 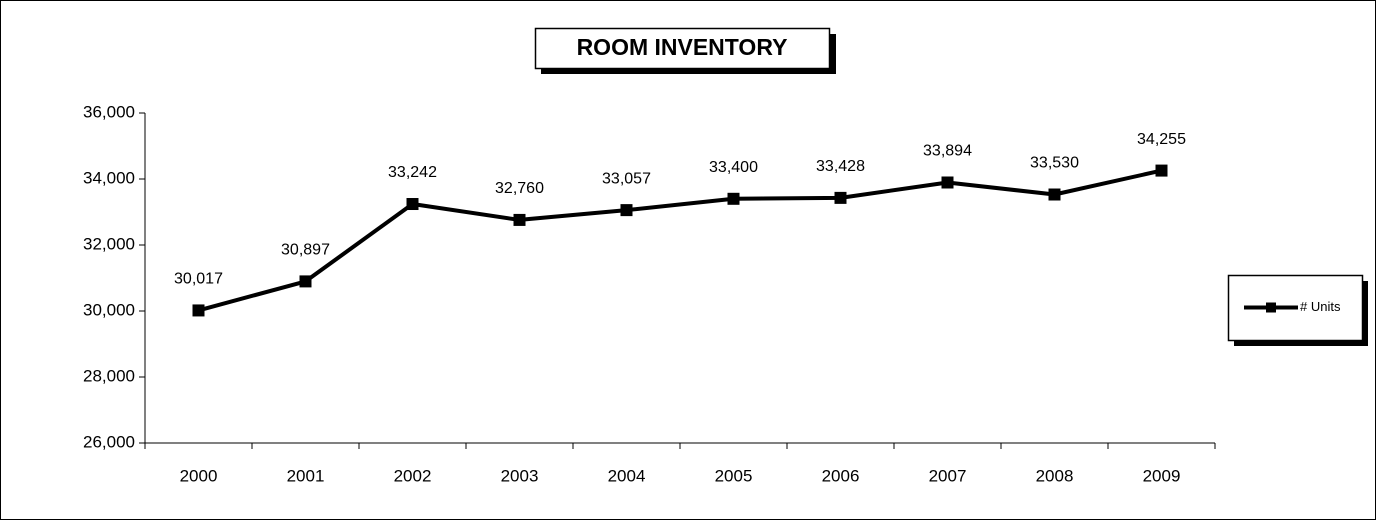 I want to click on data-label: 34,255, so click(x=1161, y=139).